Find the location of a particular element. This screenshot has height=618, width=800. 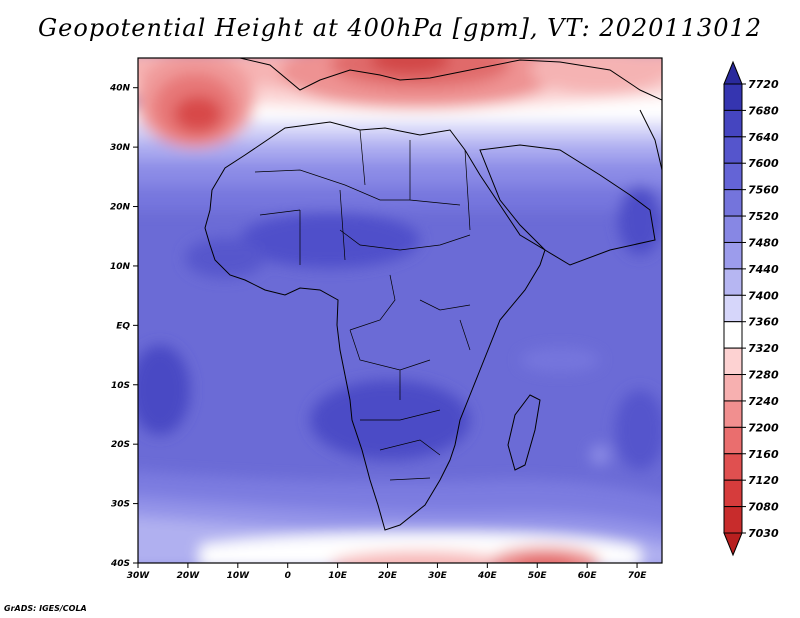

lat-tick-label: 30S is located at coordinates (120, 505).